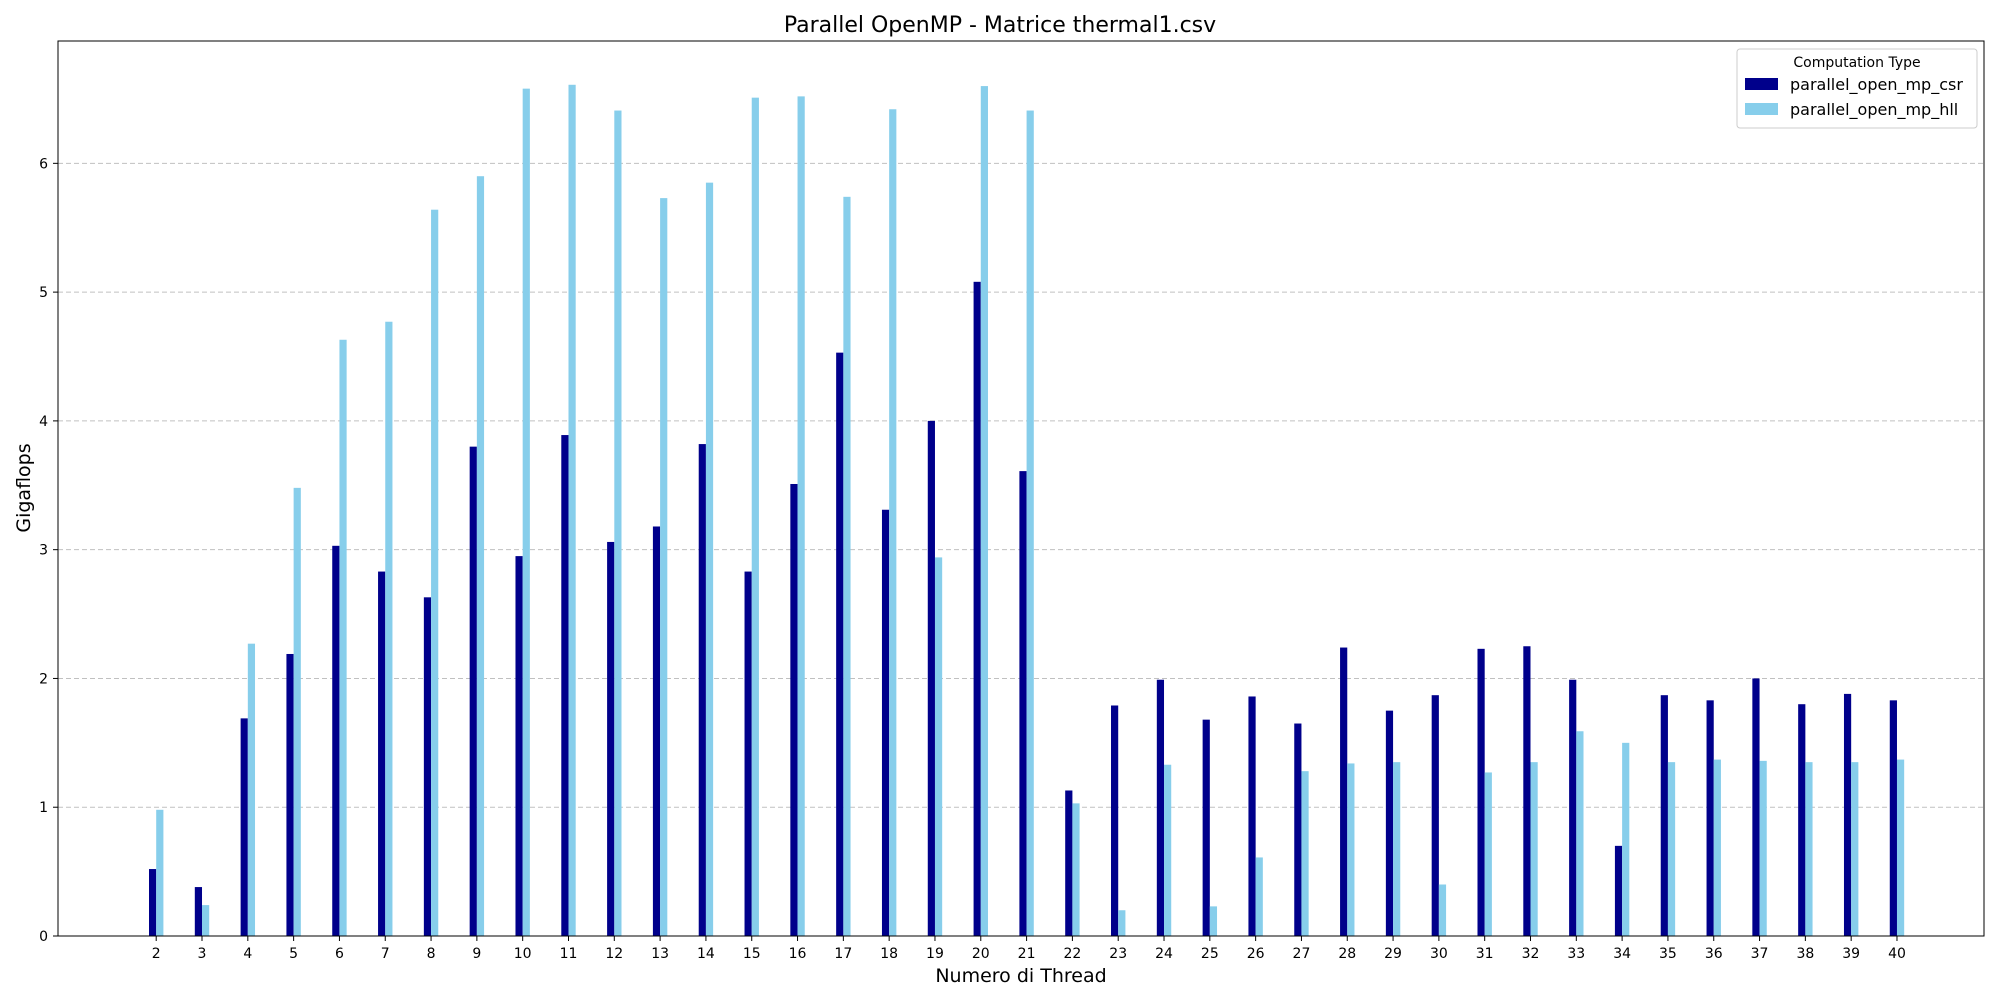 Image resolution: width=2000 pixels, height=1000 pixels. Describe the element at coordinates (1874, 110) in the screenshot. I see `legend-label-hll: parallel_open_mp_hll` at that location.